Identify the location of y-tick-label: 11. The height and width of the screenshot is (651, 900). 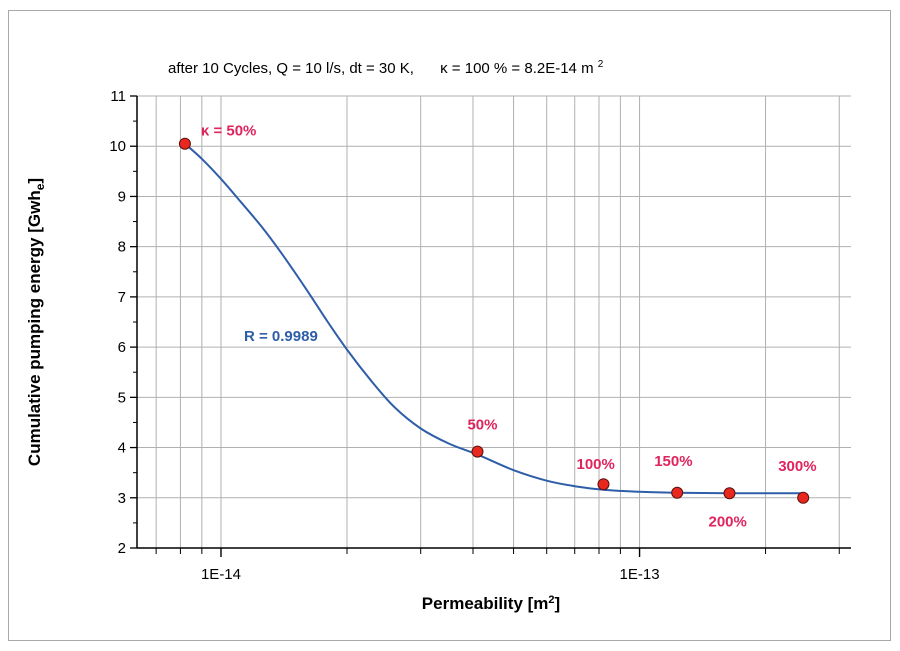
(118, 96).